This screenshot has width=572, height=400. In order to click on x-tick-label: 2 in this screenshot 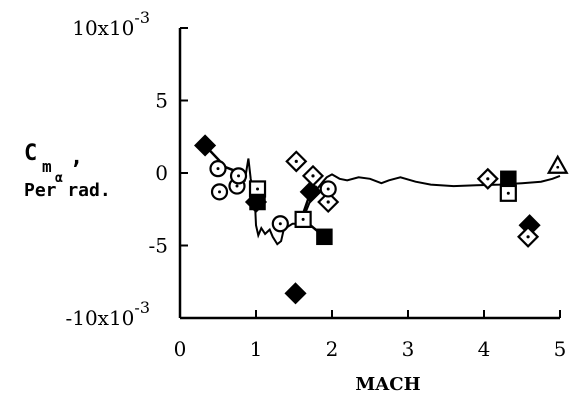, I will do `click(332, 349)`.